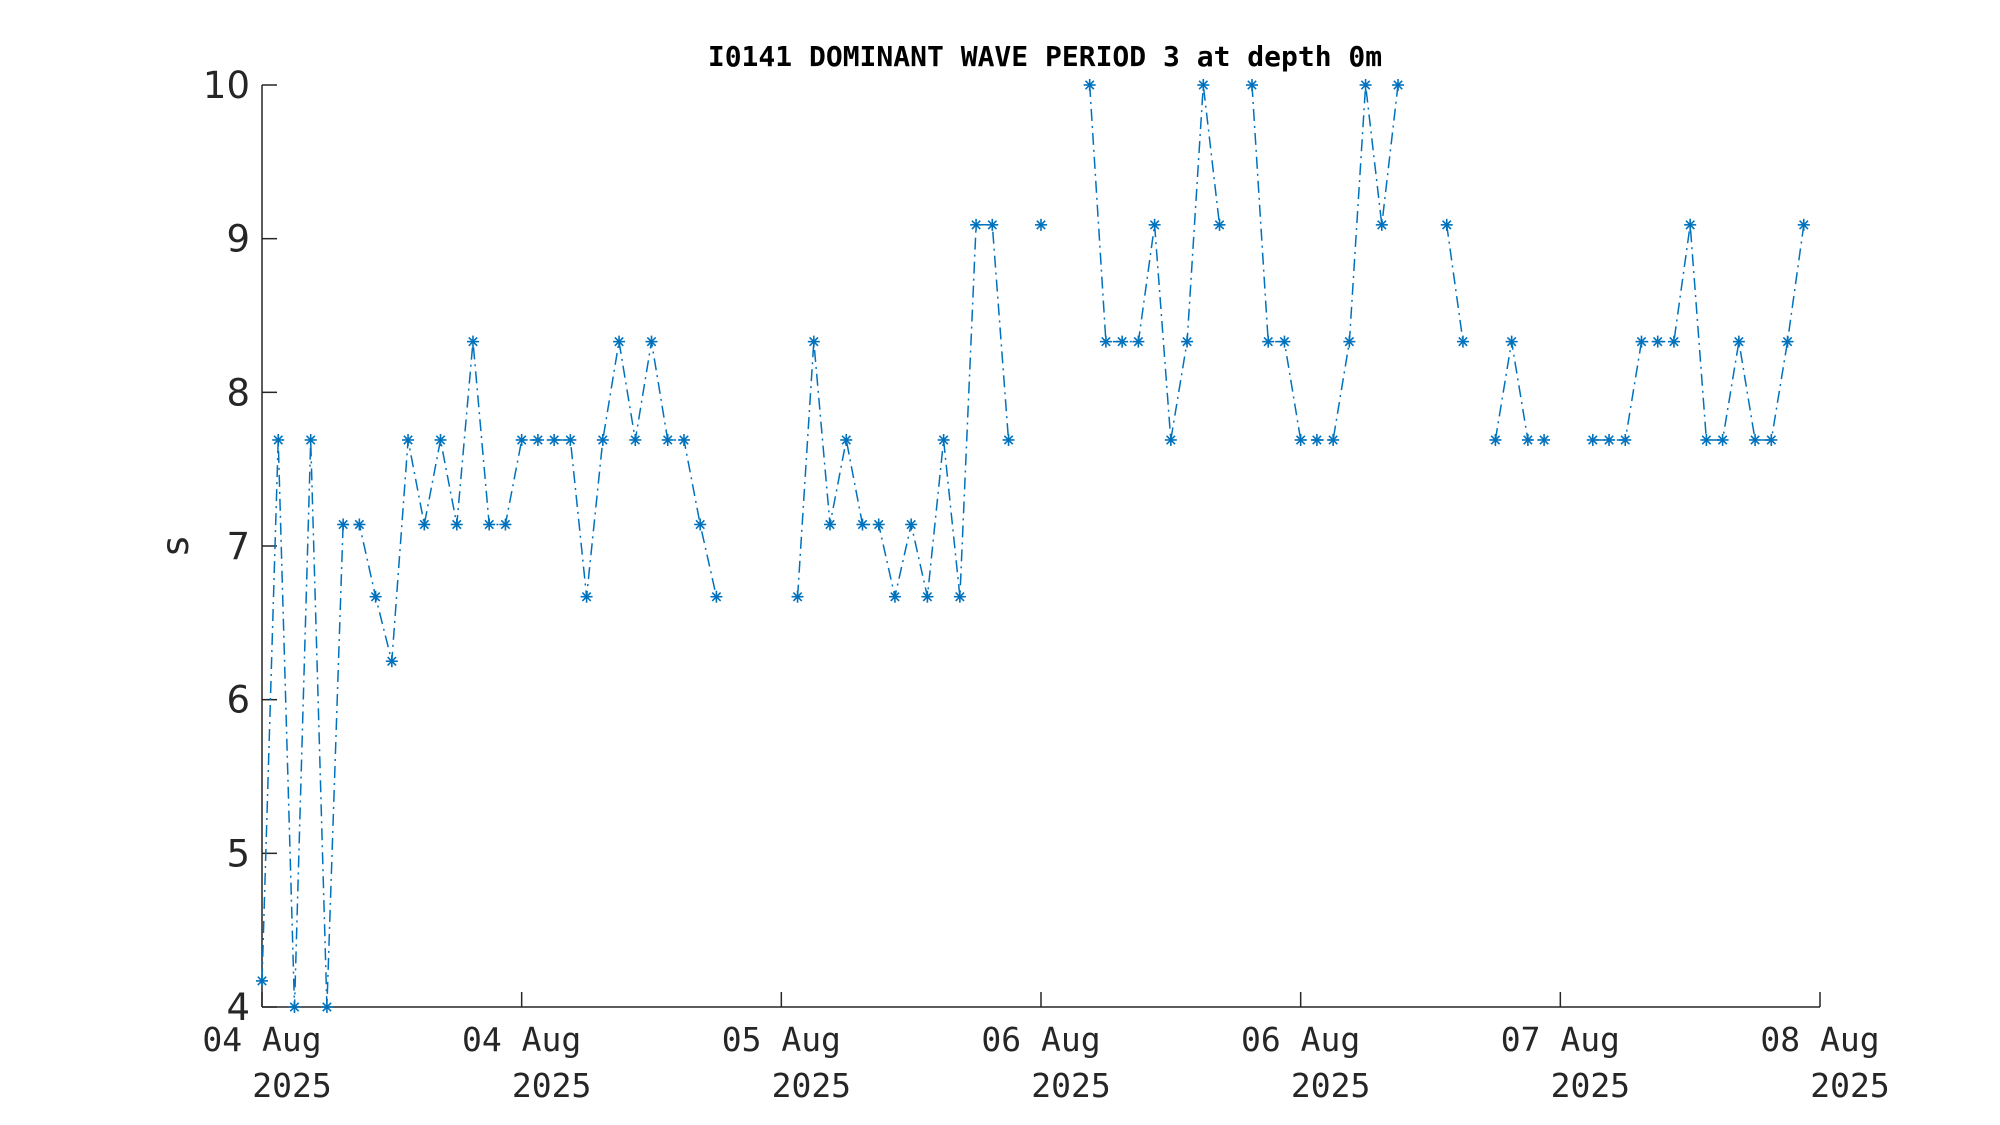 Image resolution: width=2000 pixels, height=1125 pixels. I want to click on y-tick-label: 4, so click(238, 1007).